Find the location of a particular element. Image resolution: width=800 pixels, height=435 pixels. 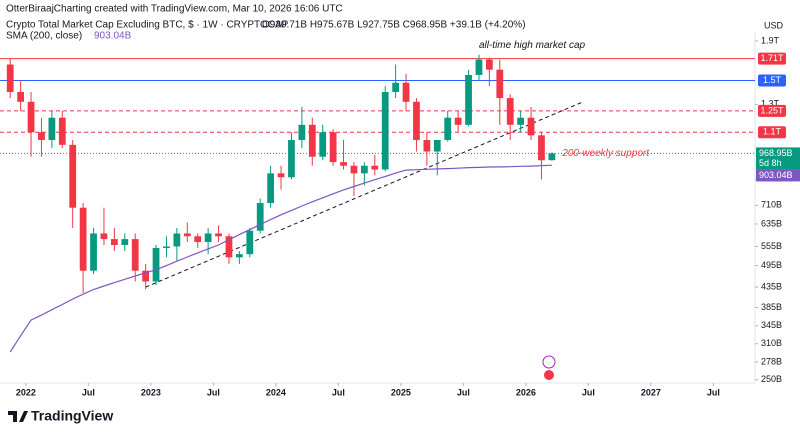

indicator-value: 903.04B is located at coordinates (113, 36).